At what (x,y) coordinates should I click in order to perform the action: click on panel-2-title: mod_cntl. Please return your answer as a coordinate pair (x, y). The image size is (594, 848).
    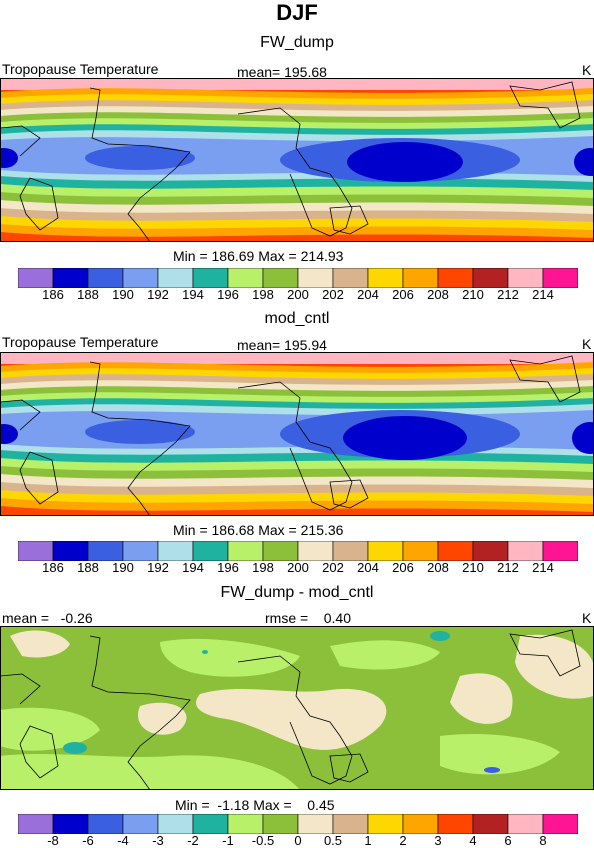
    Looking at the image, I should click on (297, 318).